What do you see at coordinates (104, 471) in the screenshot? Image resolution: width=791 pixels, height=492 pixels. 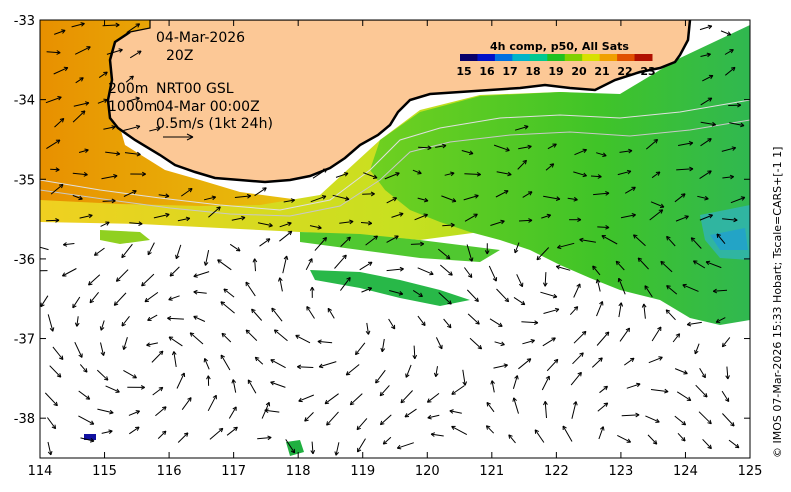 I see `x-tick-label: 115` at bounding box center [104, 471].